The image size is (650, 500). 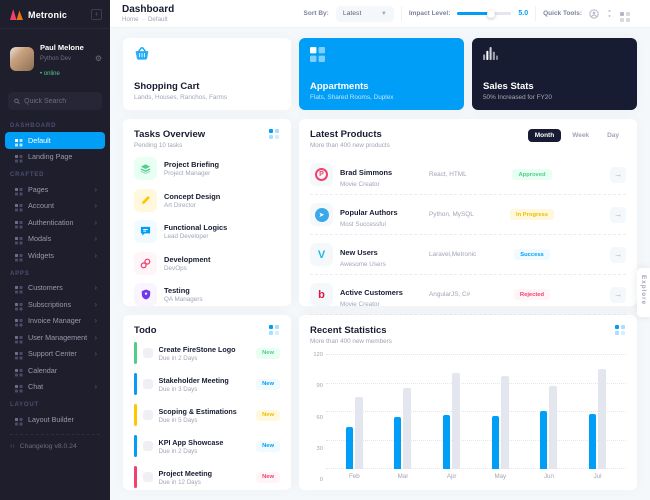 What do you see at coordinates (55, 419) in the screenshot?
I see `sidebar-item-layout-builder: Layout Builder` at bounding box center [55, 419].